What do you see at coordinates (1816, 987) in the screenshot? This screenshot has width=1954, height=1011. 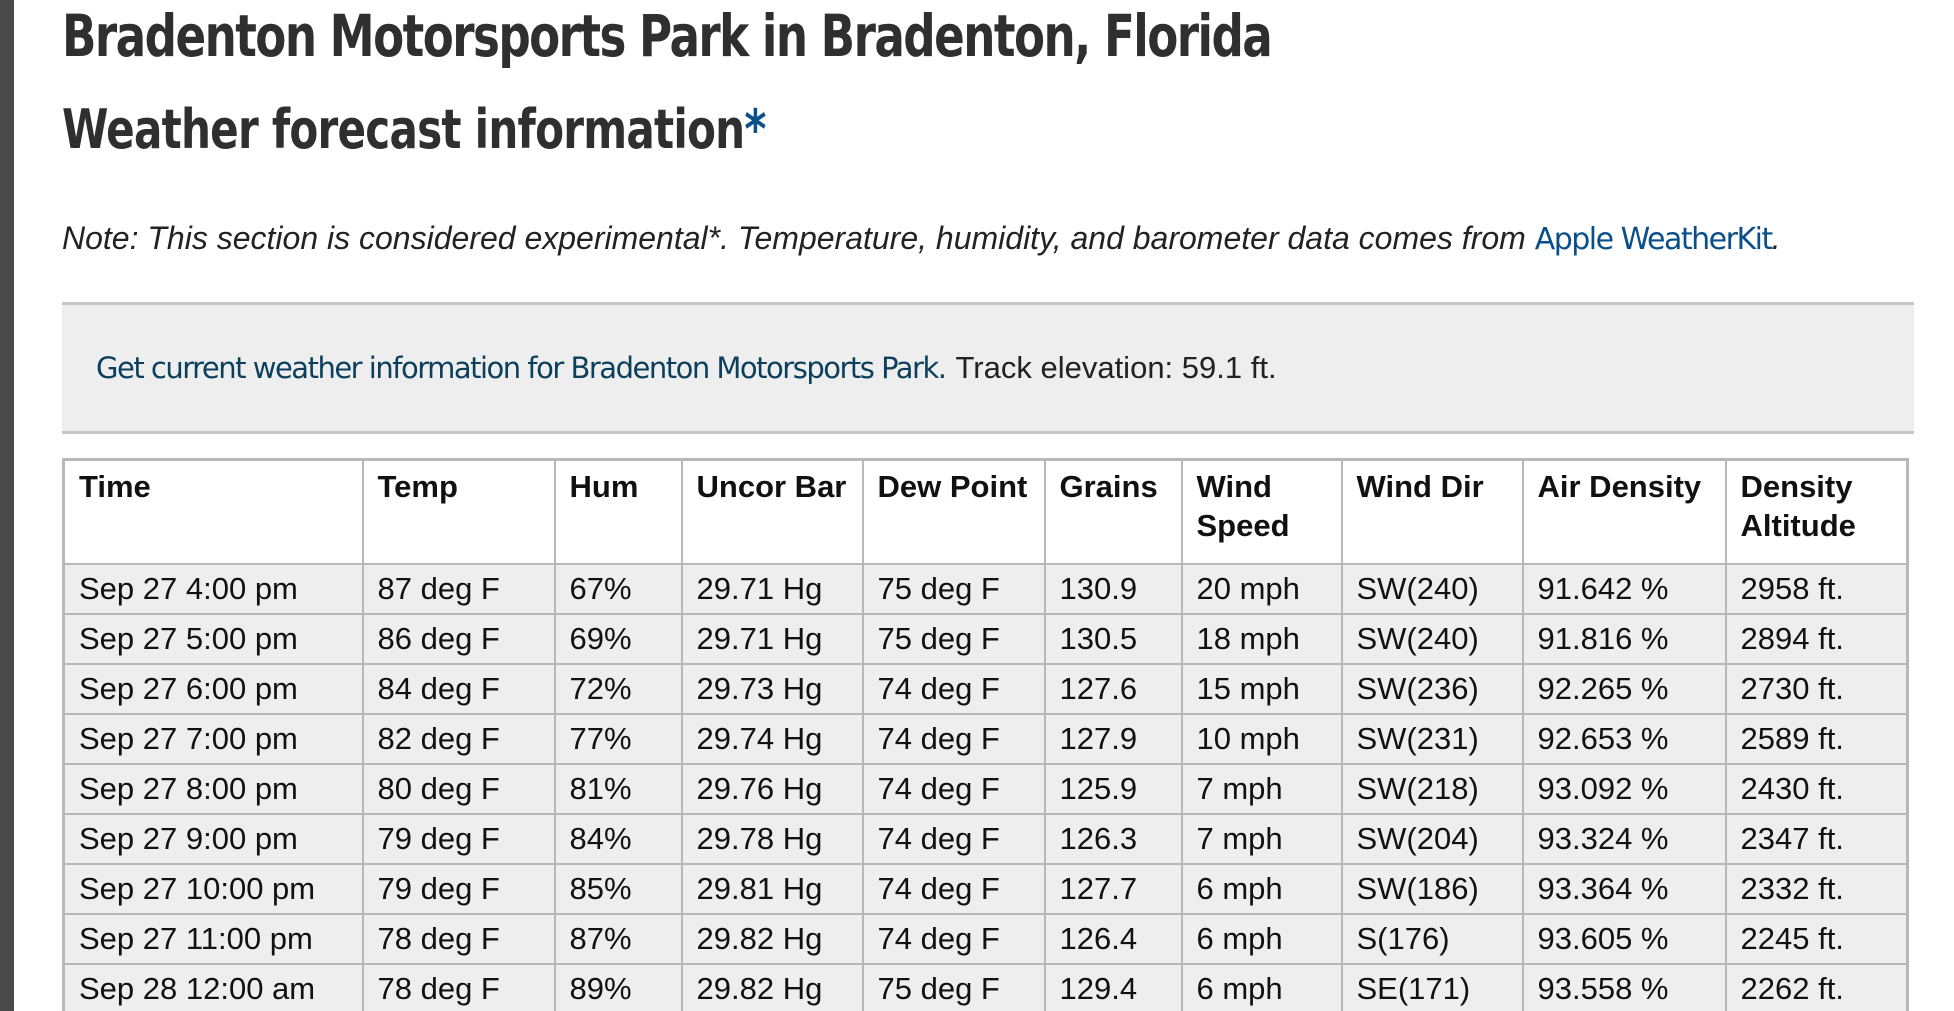 I see `table-cell: 2262 ft.` at bounding box center [1816, 987].